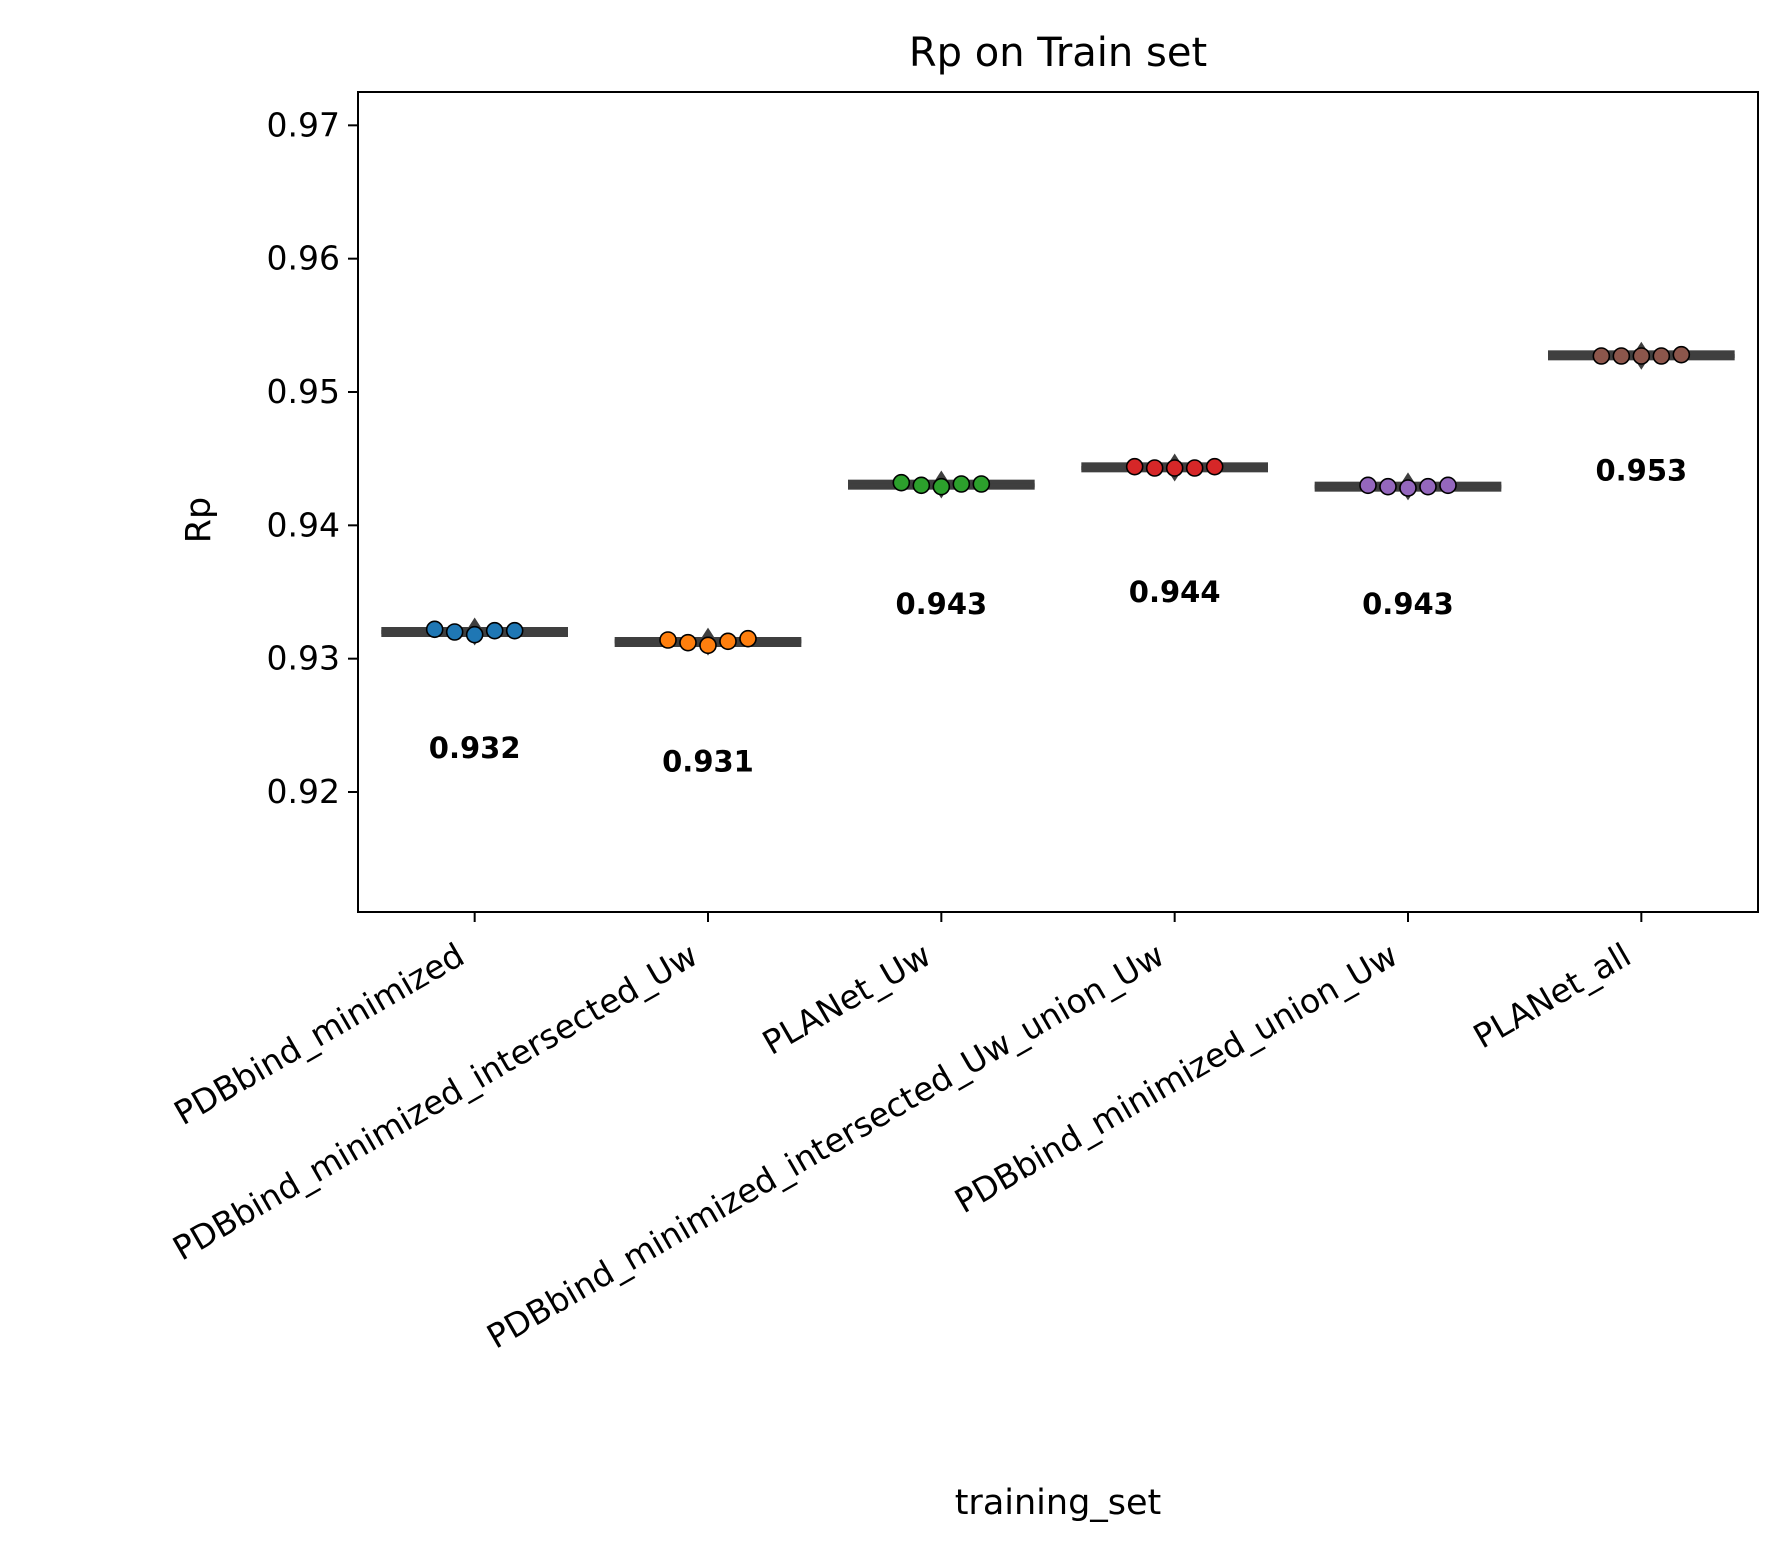  I want to click on value-label: 0.944, so click(1175, 592).